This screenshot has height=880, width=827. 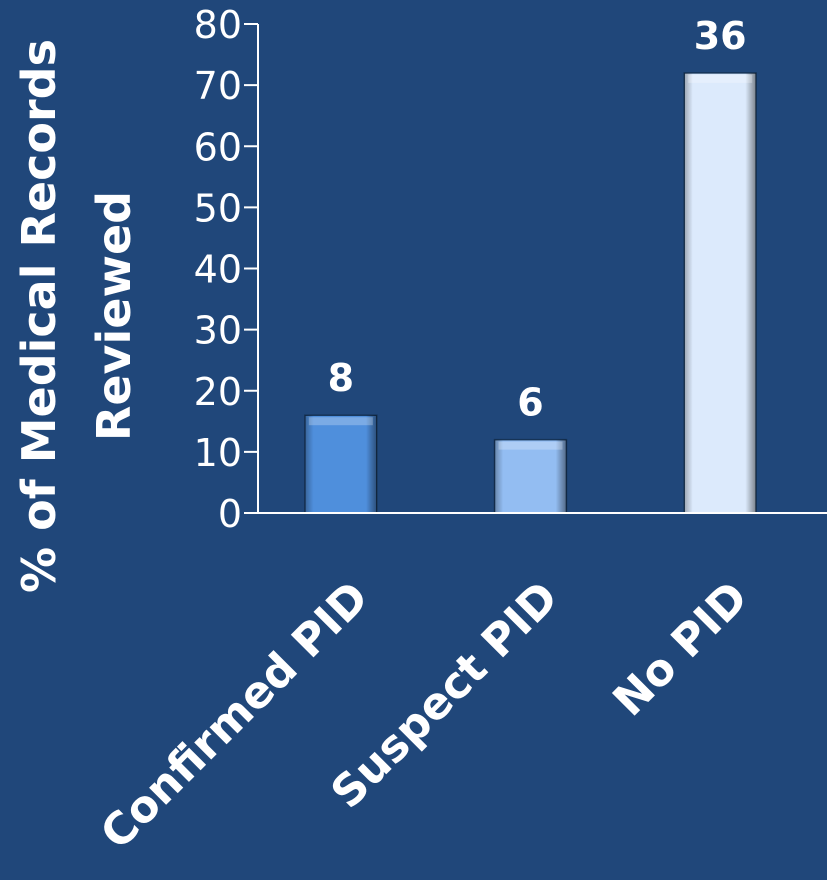 I want to click on y-tick-label: 40, so click(x=218, y=270).